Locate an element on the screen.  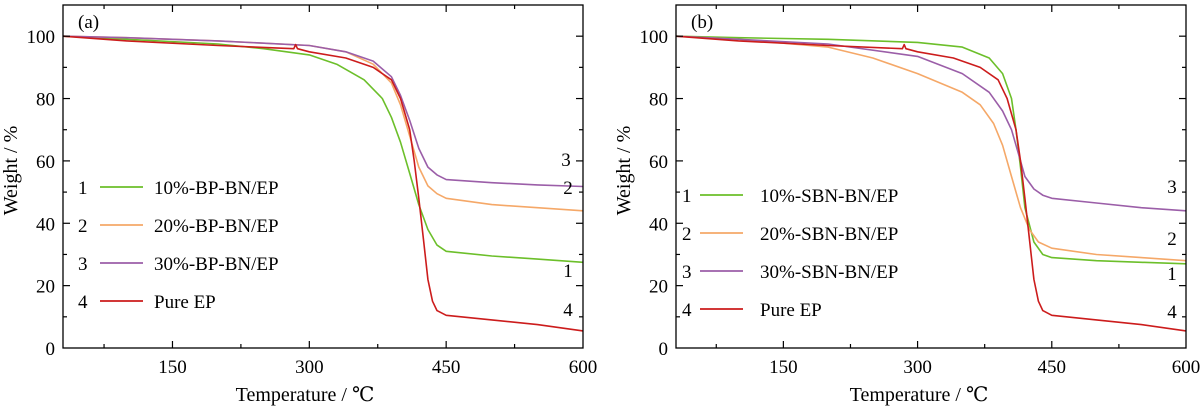
panel-label: (a) is located at coordinates (88, 22).